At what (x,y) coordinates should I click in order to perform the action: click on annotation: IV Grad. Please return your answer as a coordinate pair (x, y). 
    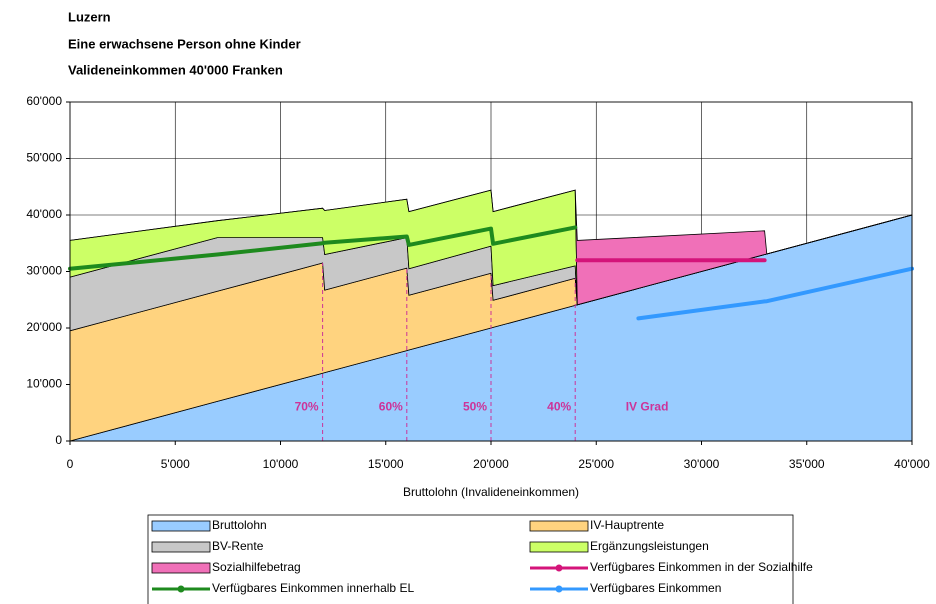
    Looking at the image, I should click on (647, 406).